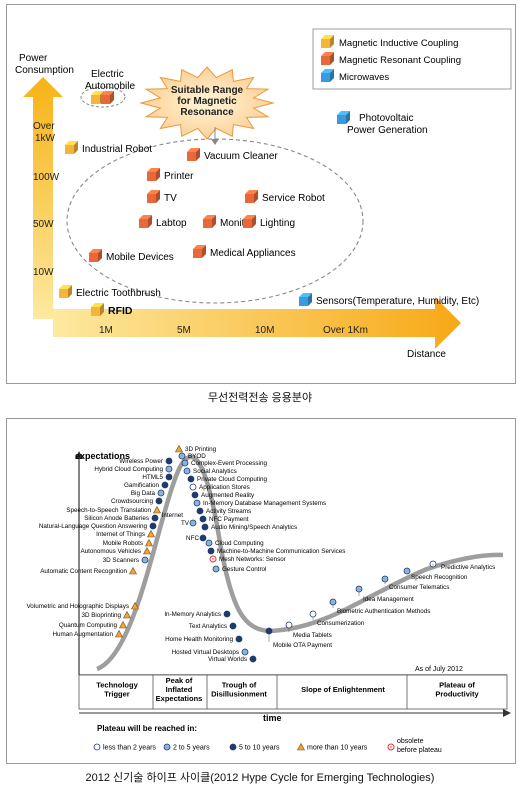 The height and width of the screenshot is (791, 520). I want to click on y-tick-1kw-a: Over, so click(44, 126).